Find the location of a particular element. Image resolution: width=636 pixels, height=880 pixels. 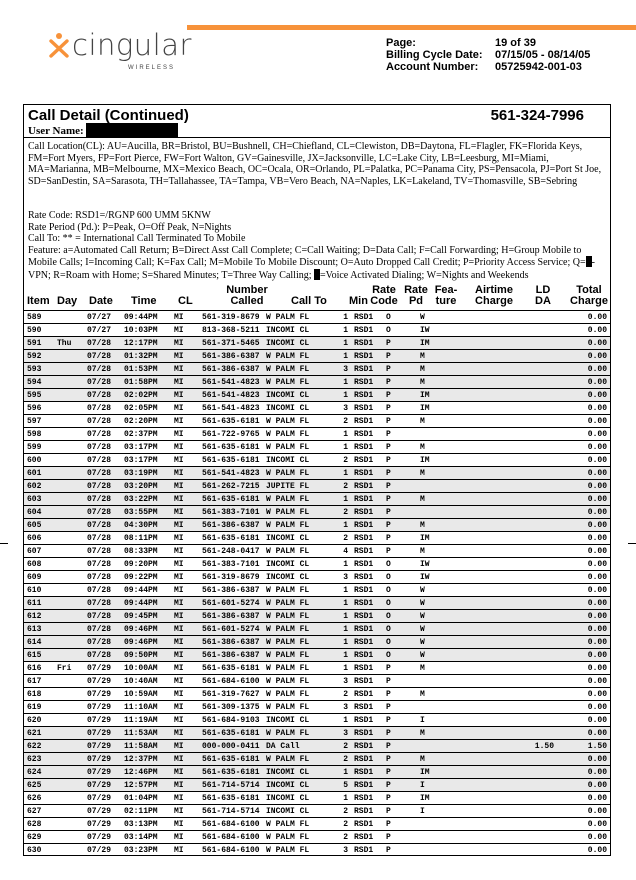

redaction-block is located at coordinates (588, 261).